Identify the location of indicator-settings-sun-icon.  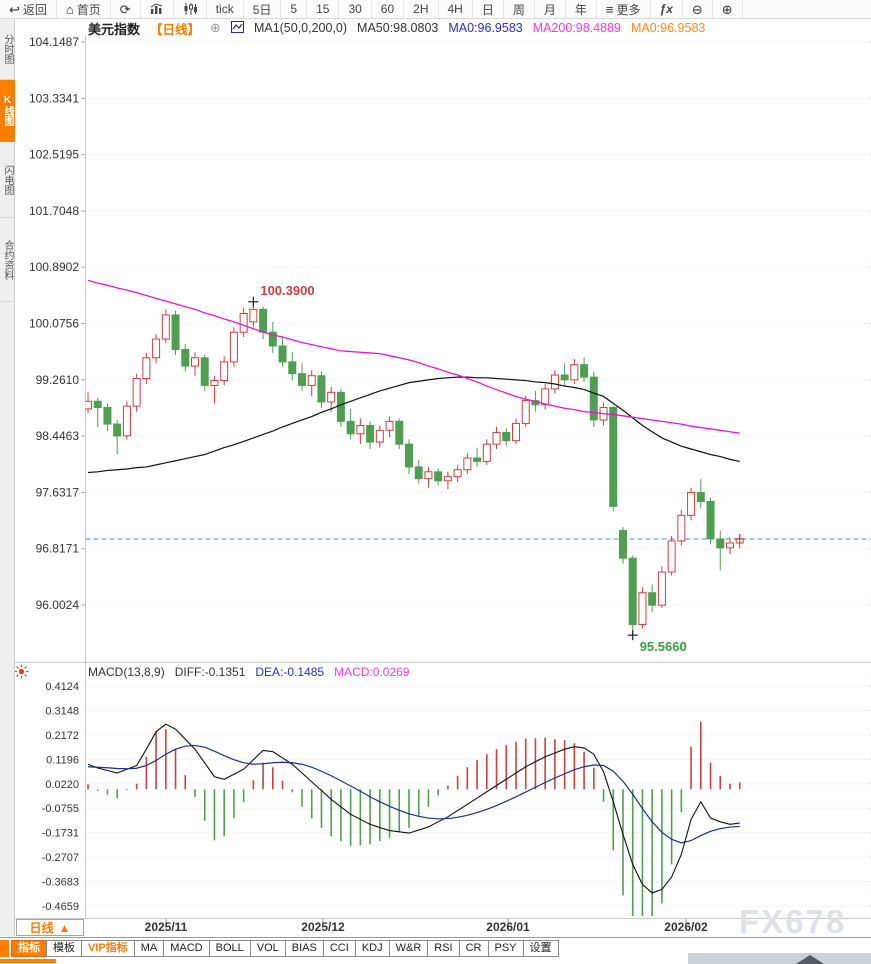
(21, 671).